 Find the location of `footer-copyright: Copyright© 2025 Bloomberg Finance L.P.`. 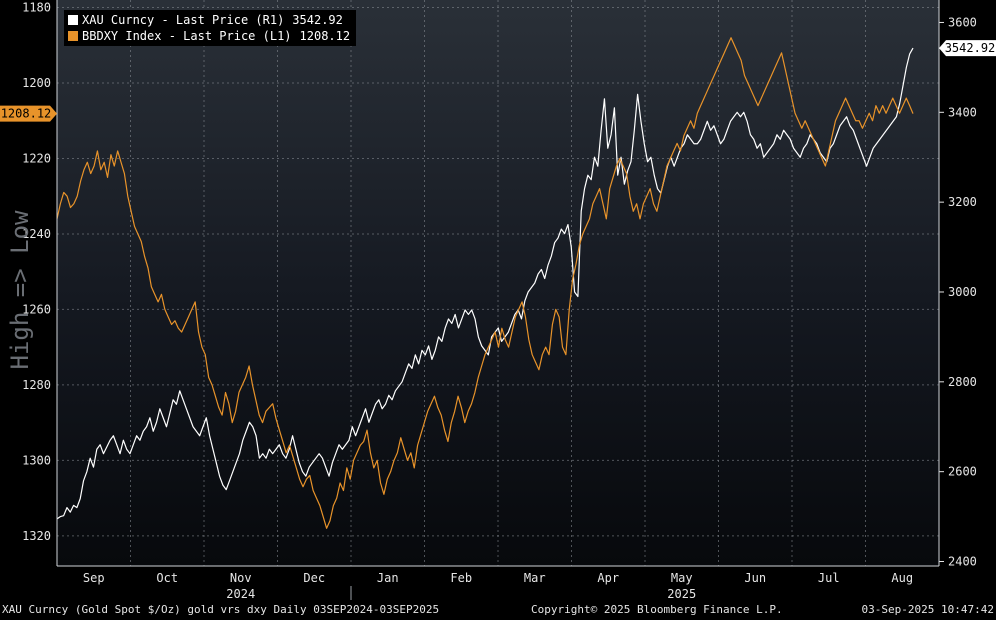

footer-copyright: Copyright© 2025 Bloomberg Finance L.P. is located at coordinates (657, 609).